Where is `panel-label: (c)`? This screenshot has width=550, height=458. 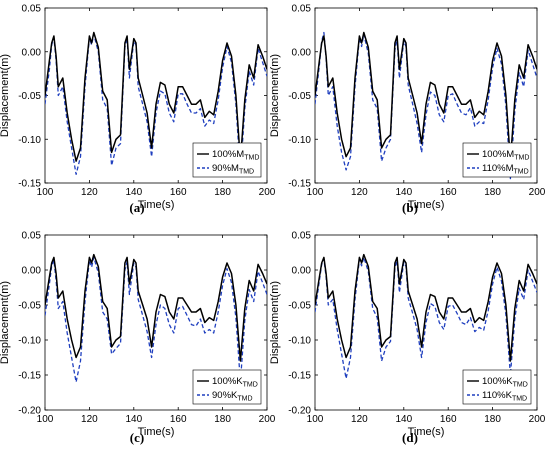
panel-label: (c) is located at coordinates (137, 437).